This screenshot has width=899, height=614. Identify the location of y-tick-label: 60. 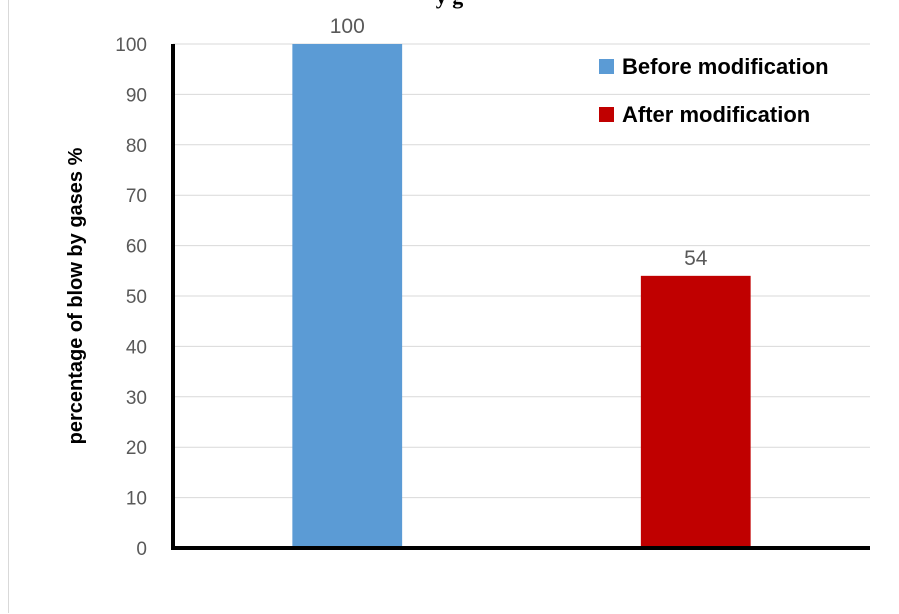
(136, 247).